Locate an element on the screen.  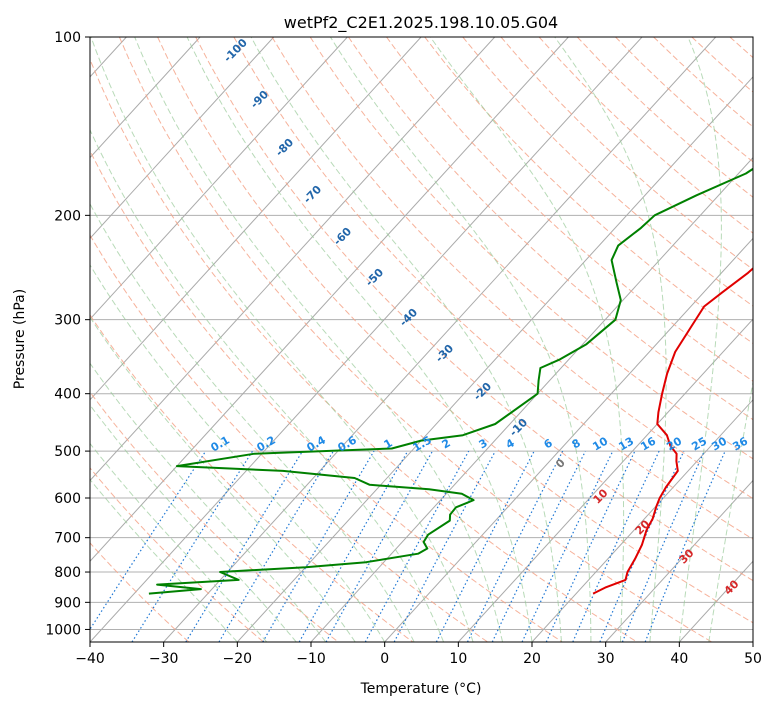
y-tick-label: 400 is located at coordinates (67, 395).